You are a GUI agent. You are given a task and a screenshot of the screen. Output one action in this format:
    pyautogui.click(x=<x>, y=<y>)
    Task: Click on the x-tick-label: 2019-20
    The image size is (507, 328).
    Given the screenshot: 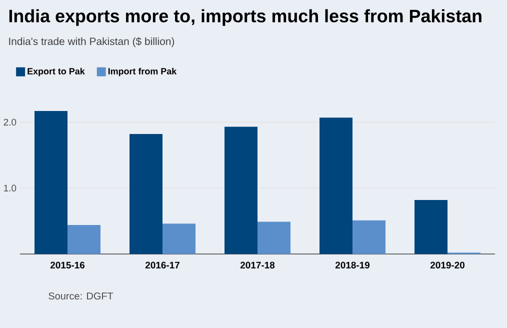 What is the action you would take?
    pyautogui.click(x=447, y=265)
    